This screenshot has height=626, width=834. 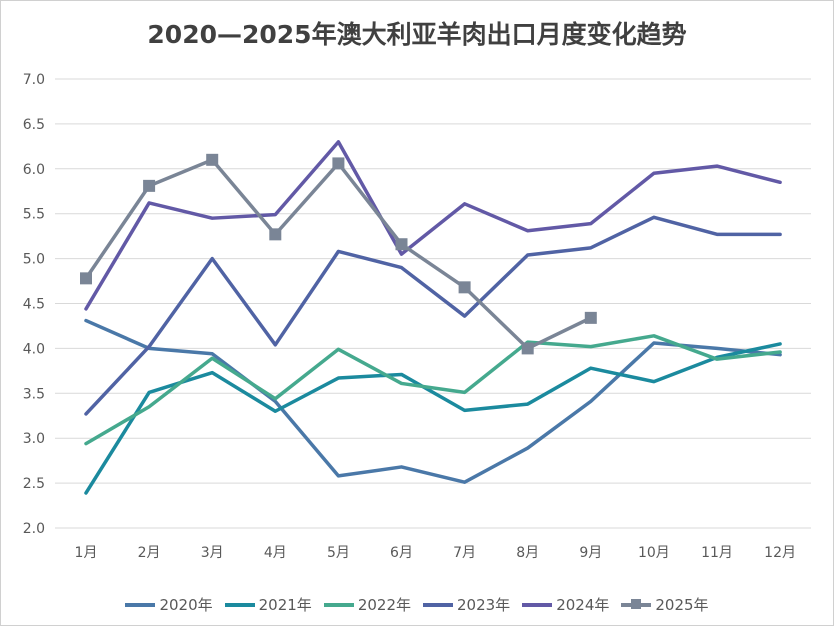 What do you see at coordinates (34, 215) in the screenshot?
I see `y-tick-label: 5.5` at bounding box center [34, 215].